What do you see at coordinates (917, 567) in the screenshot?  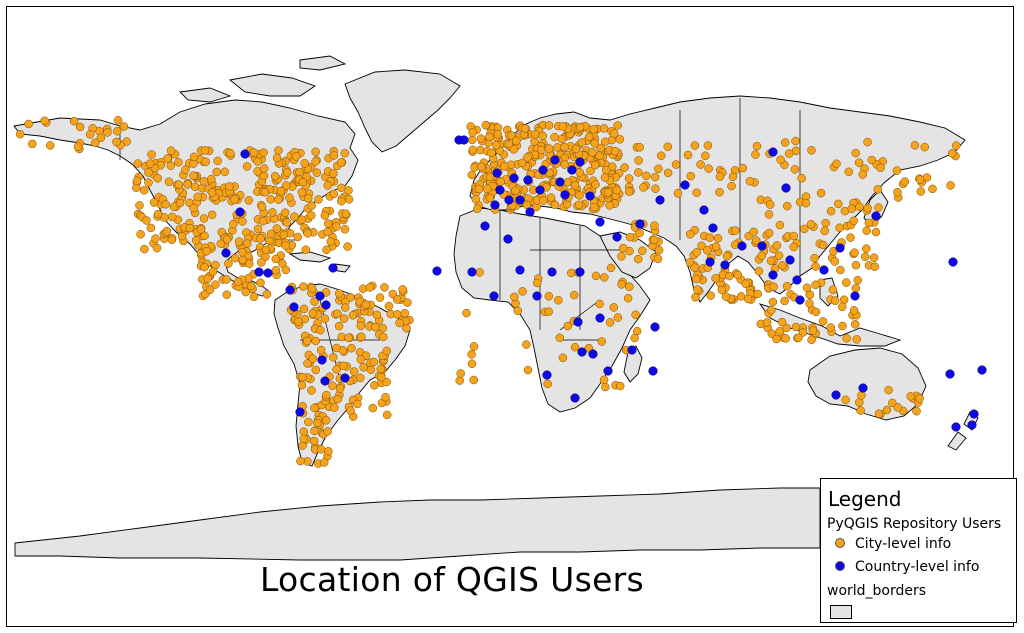 I see `legend-item-country-label: Country-level info` at bounding box center [917, 567].